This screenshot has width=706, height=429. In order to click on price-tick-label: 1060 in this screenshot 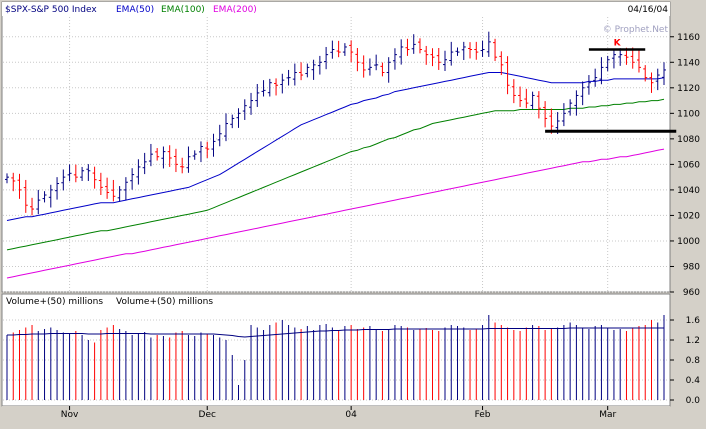, I will do `click(688, 165)`.